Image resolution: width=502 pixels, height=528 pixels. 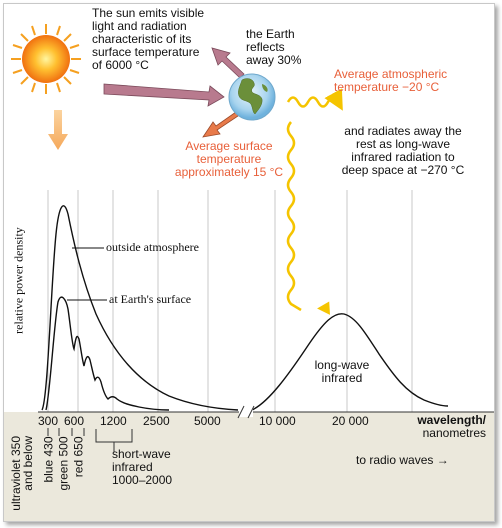 What do you see at coordinates (274, 47) in the screenshot?
I see `earth-reflect-label: the Earth reflects away 30%` at bounding box center [274, 47].